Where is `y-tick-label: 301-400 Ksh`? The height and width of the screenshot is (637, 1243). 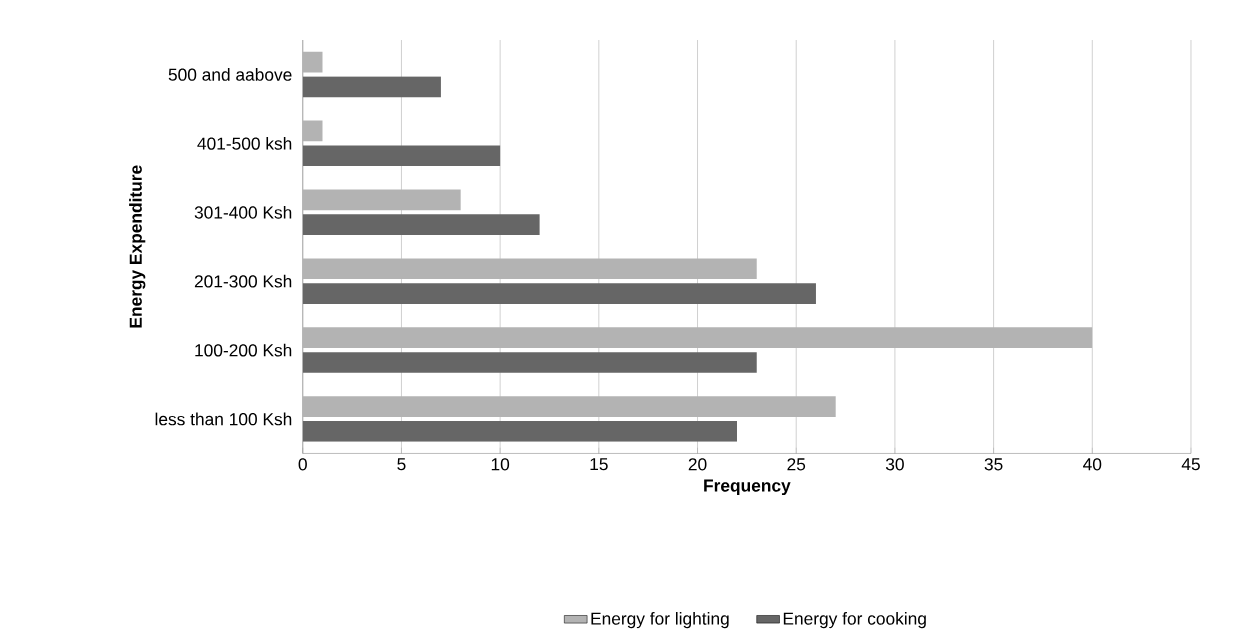
y-tick-label: 301-400 Ksh is located at coordinates (243, 212).